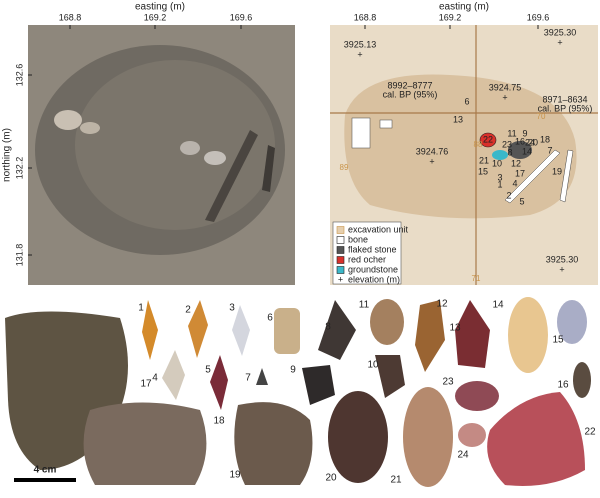 The image size is (600, 498). I want to click on pit-outline, so click(460, 146).